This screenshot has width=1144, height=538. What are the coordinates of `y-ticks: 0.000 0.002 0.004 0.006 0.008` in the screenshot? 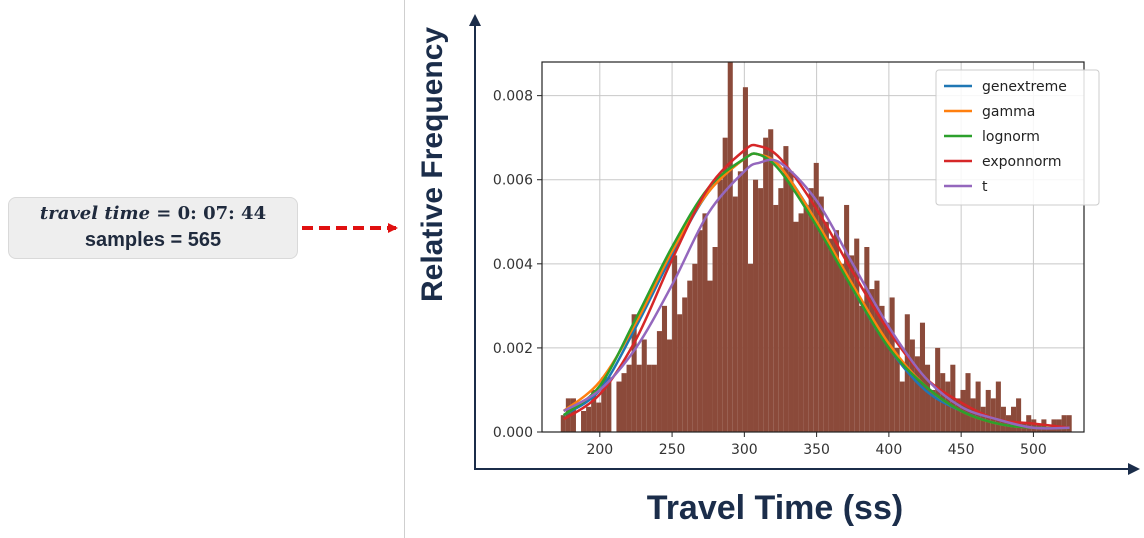 It's located at (517, 265).